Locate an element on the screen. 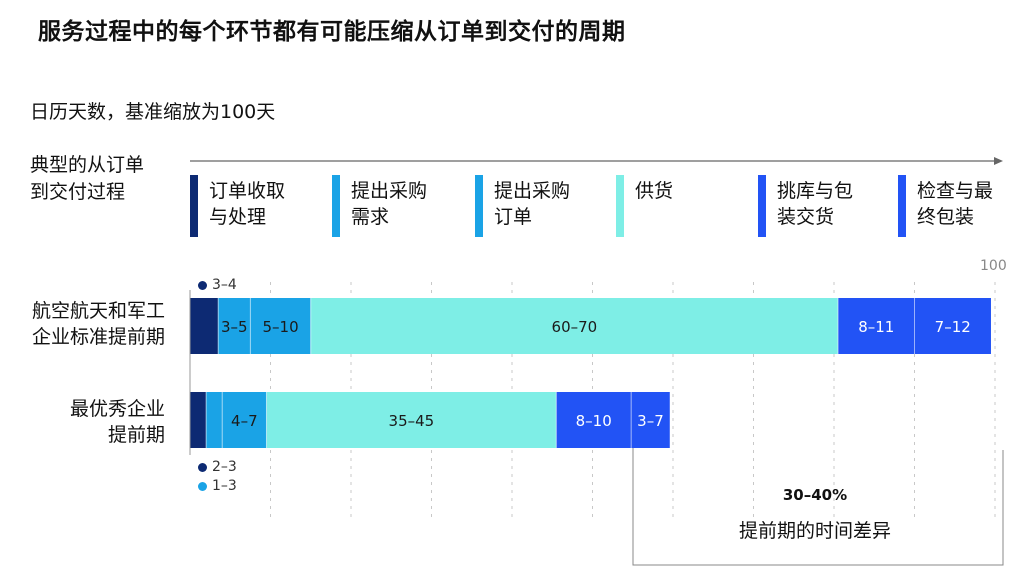 This screenshot has height=576, width=1024. process-label-line1: 典型的从订单 is located at coordinates (87, 165).